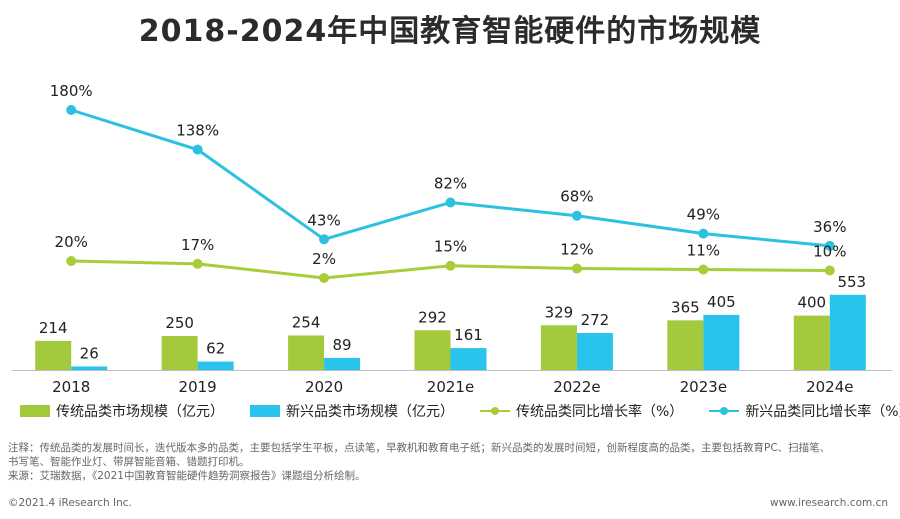 This screenshot has width=900, height=519. Describe the element at coordinates (468, 335) in the screenshot. I see `bar-label-emerging-2021e: 161` at that location.